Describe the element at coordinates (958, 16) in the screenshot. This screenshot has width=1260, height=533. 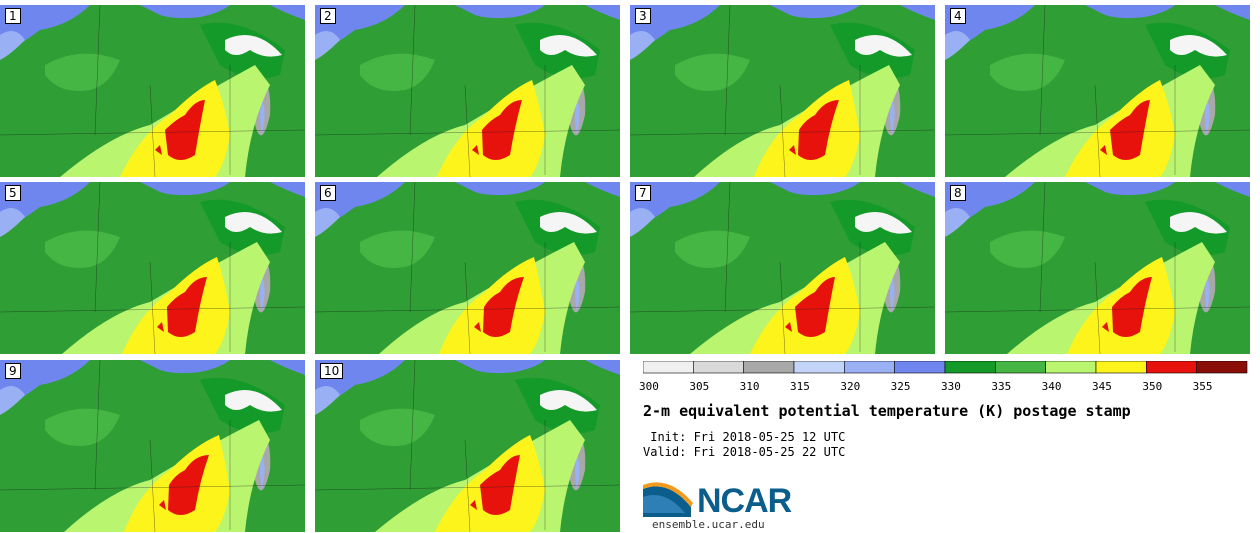
I see `stamp-number: 4` at that location.